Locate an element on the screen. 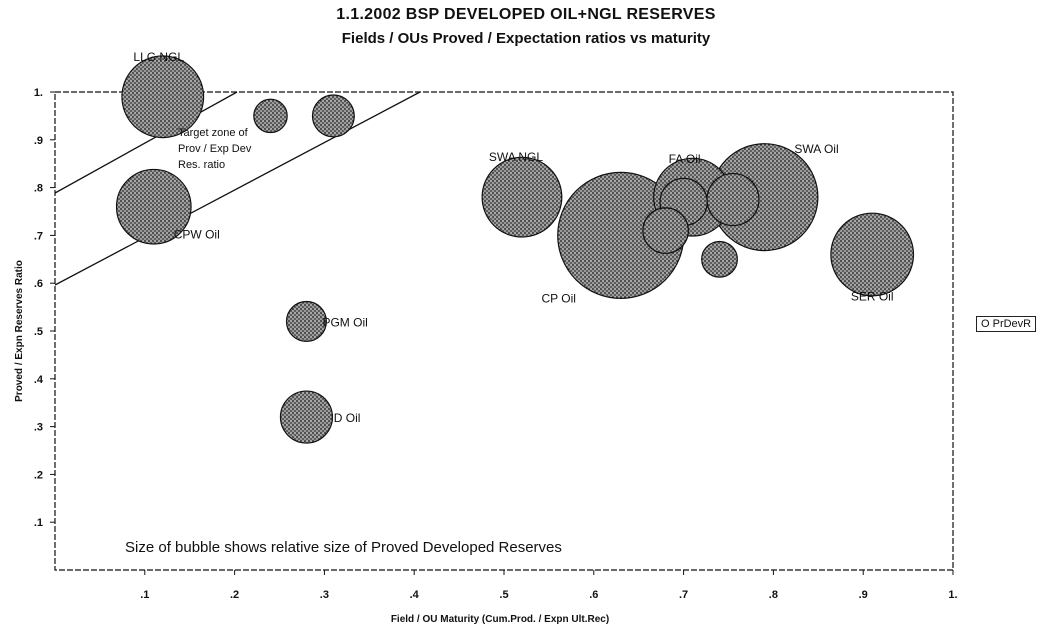  bubble-label-fa-oil: FA Oil is located at coordinates (685, 159).